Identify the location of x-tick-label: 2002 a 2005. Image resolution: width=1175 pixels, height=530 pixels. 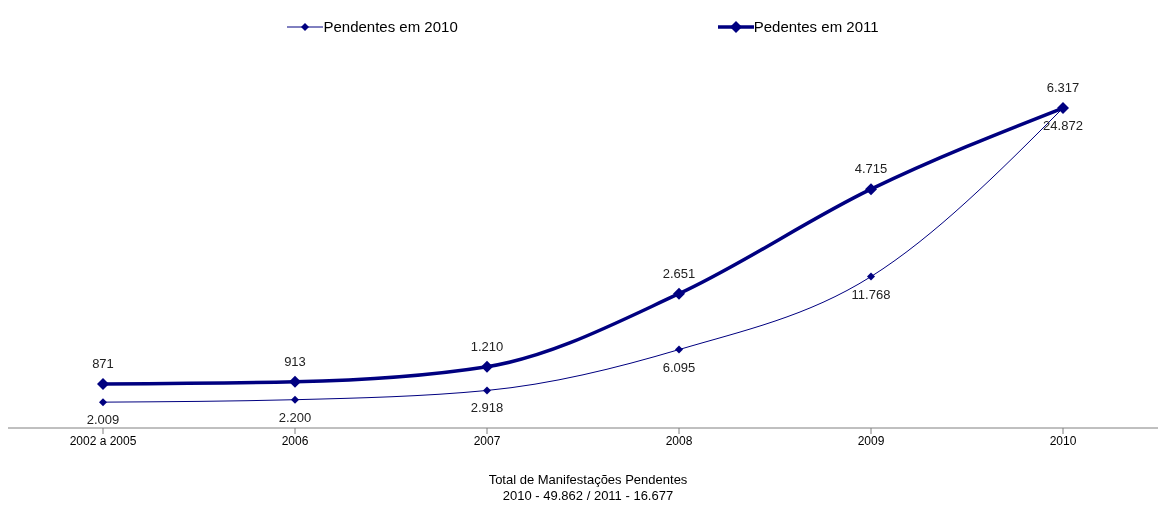
(103, 440).